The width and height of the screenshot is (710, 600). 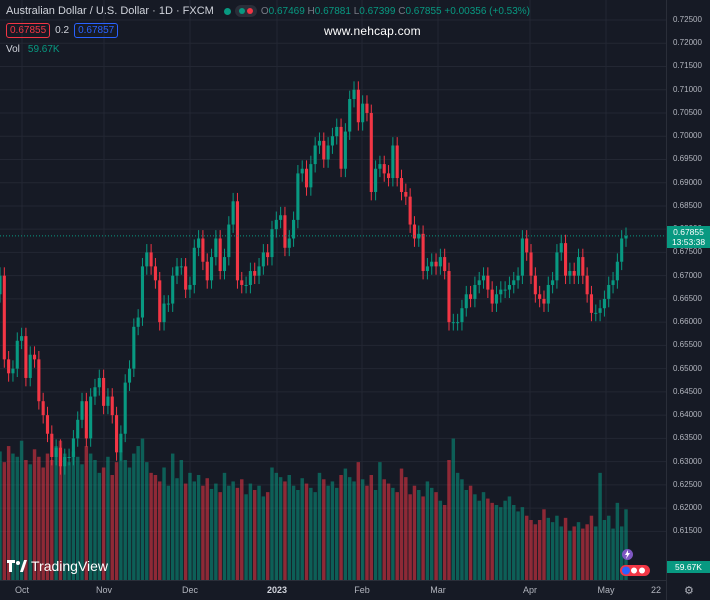 I want to click on time-axis: Oct Nov Dec 2023 Feb Mar Apr May 22, so click(x=333, y=590).